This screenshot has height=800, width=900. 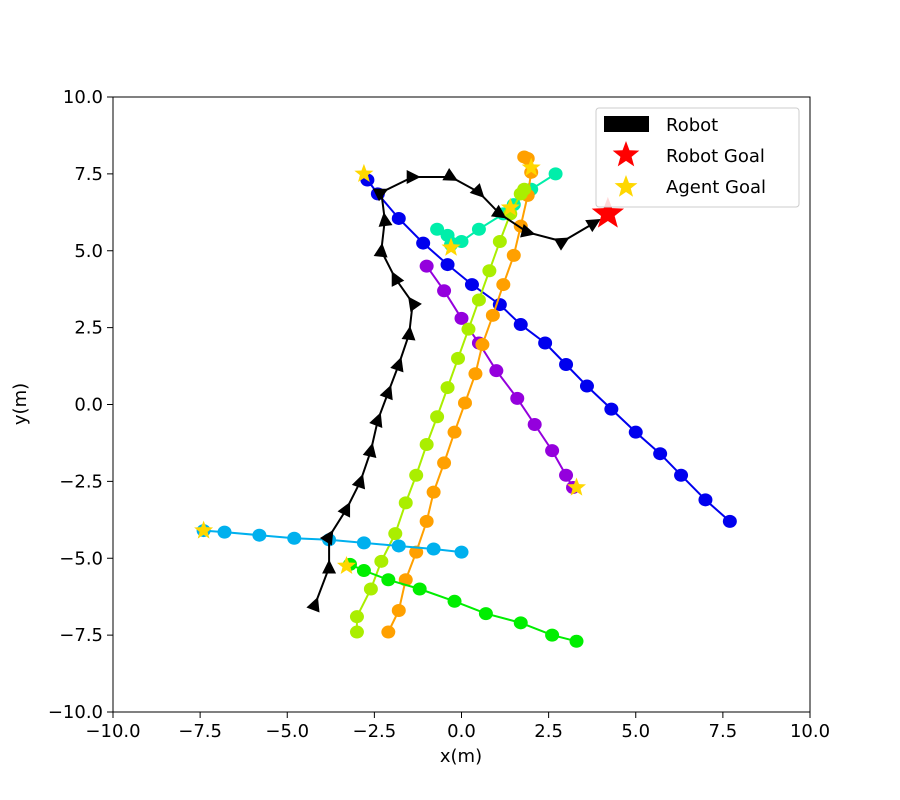 I want to click on x-tick-label: 10.0, so click(x=810, y=731).